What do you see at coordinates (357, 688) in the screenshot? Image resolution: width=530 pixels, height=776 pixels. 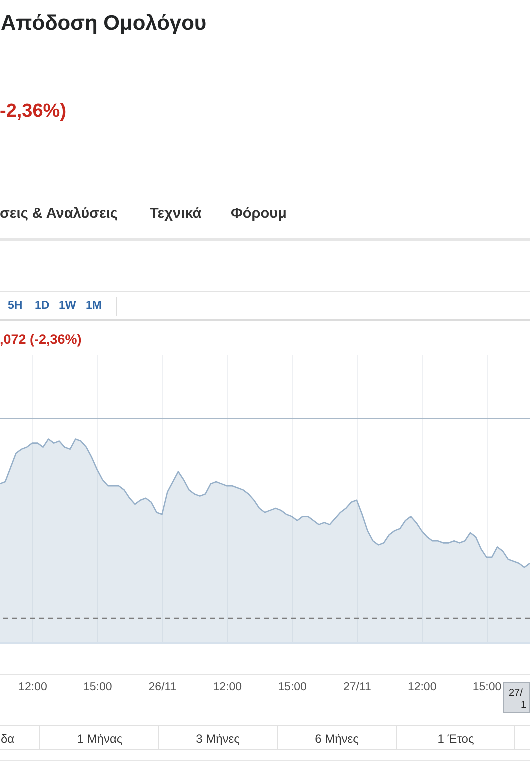 I see `x-tick-label: 27/11` at bounding box center [357, 688].